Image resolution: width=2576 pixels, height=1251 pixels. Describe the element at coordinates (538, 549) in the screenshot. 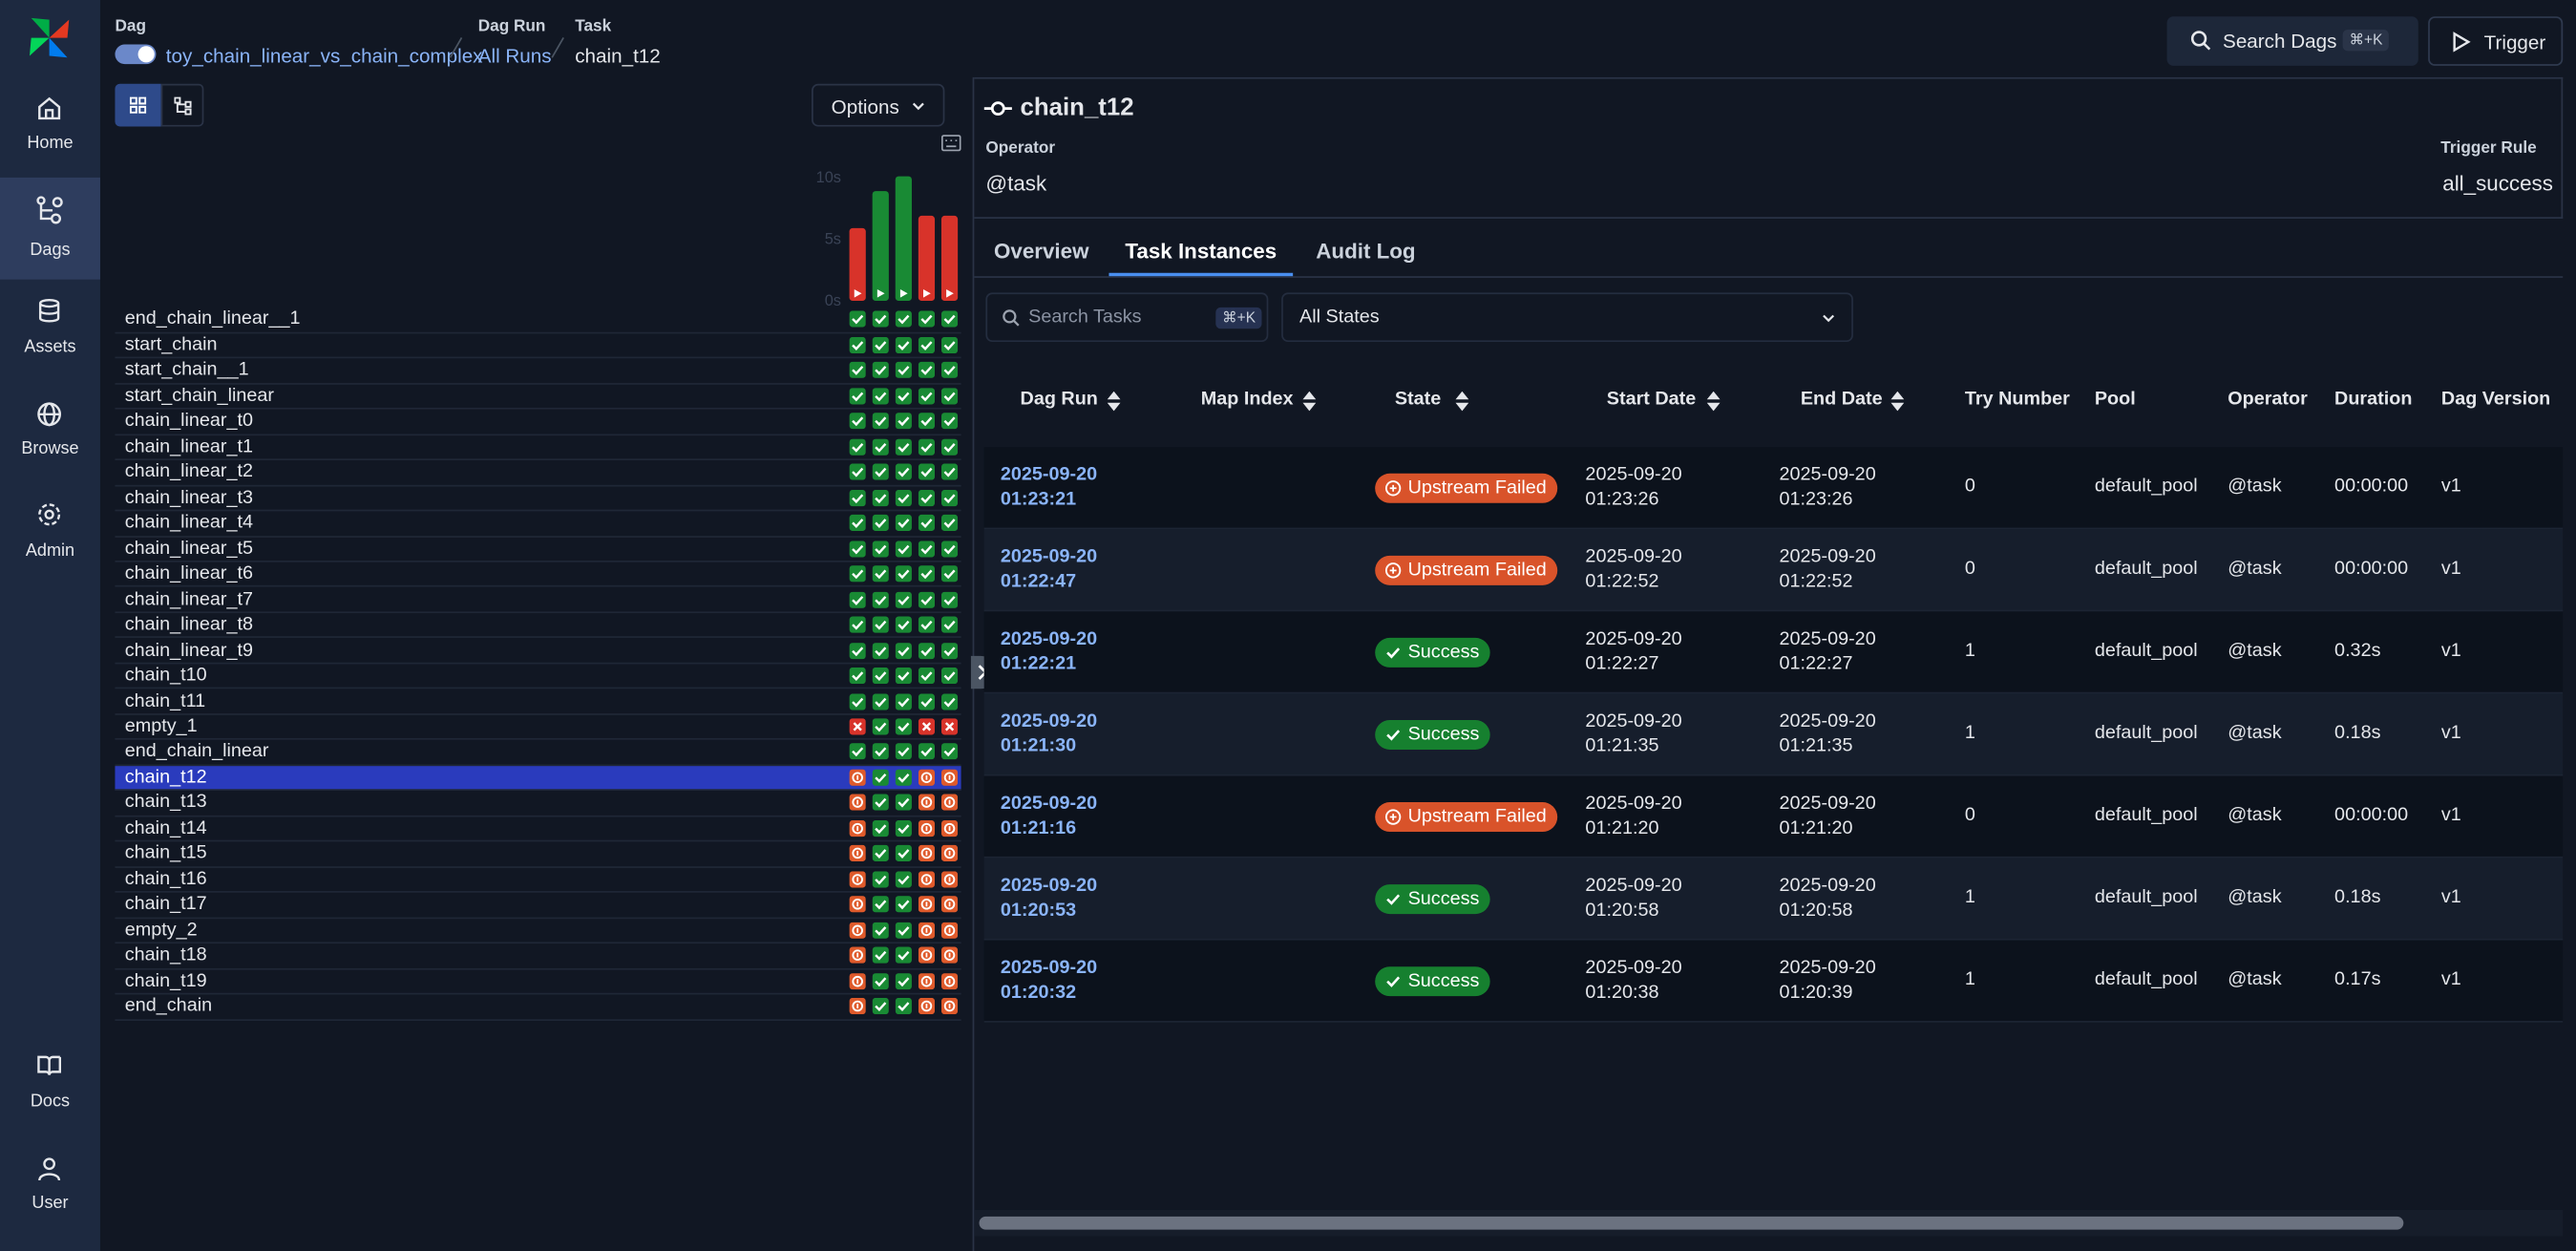

I see `task-row: chain_linear_t5` at that location.